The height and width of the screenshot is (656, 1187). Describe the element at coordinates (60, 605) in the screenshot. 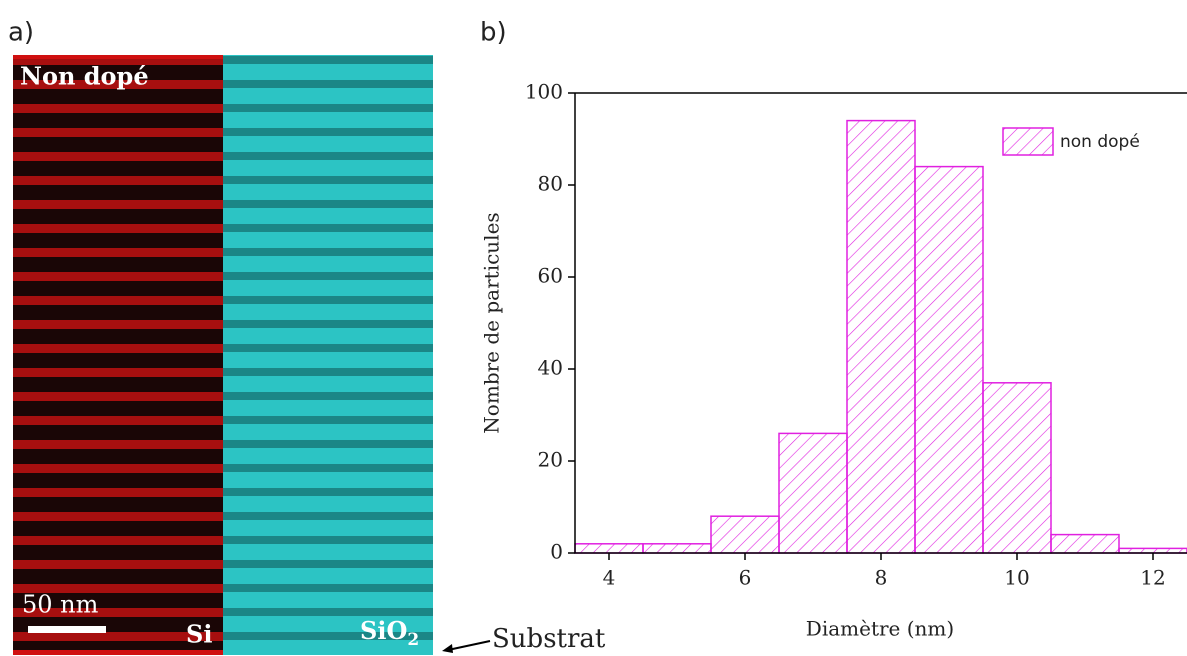

I see `scale-bar-label: 50 nm` at that location.